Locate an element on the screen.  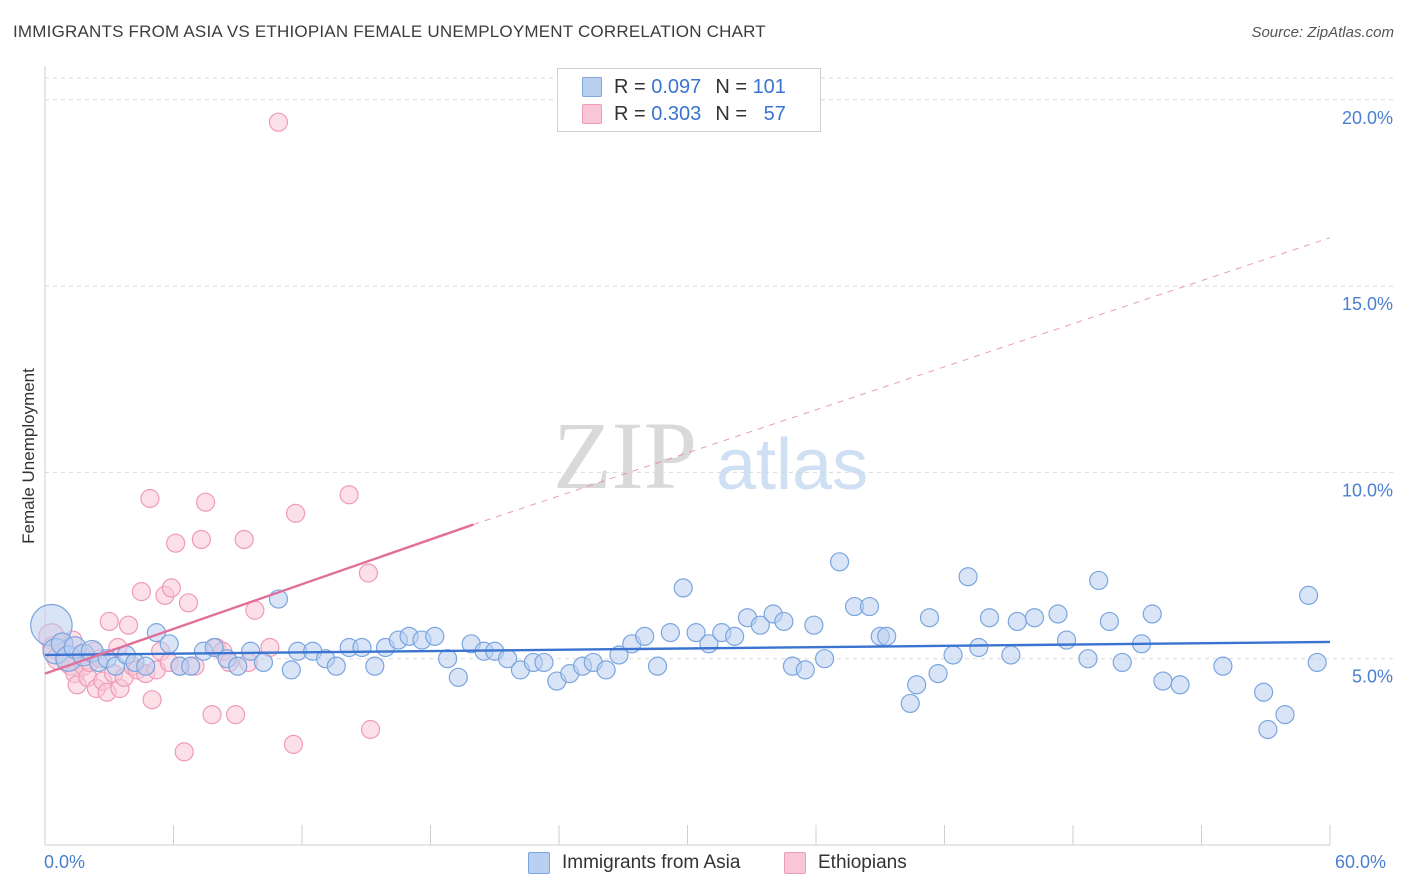
source-label: Source: ZipAtlas.com is located at coordinates (1322, 32).